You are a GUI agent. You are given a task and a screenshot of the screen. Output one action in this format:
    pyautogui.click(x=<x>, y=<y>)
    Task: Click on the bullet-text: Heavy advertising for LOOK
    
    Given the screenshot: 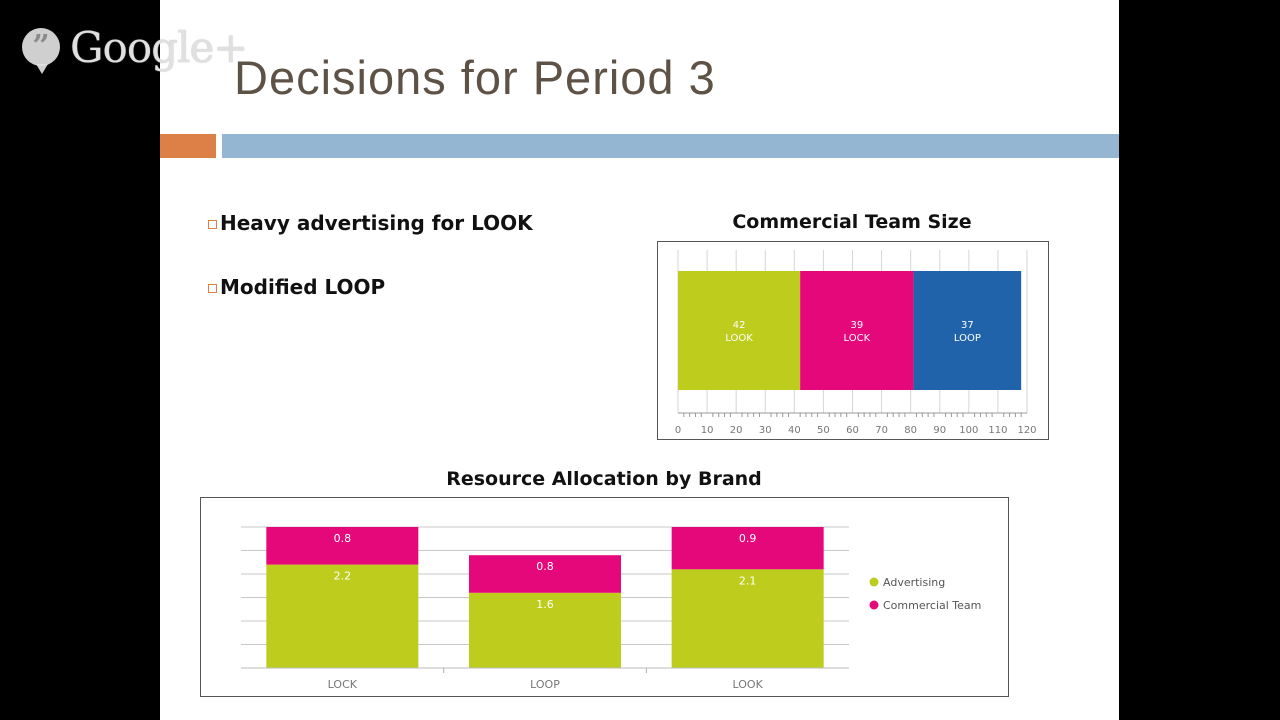 What is the action you would take?
    pyautogui.click(x=376, y=223)
    